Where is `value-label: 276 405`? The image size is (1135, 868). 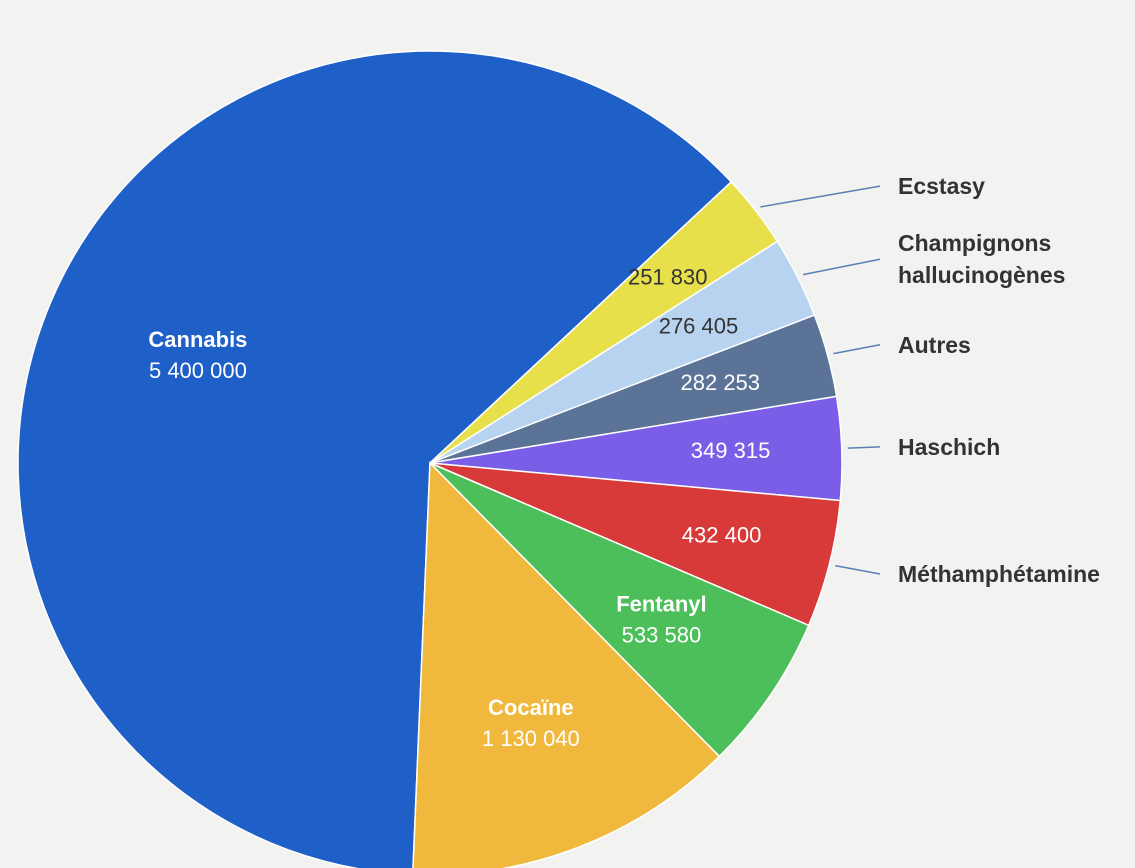
value-label: 276 405 is located at coordinates (699, 325).